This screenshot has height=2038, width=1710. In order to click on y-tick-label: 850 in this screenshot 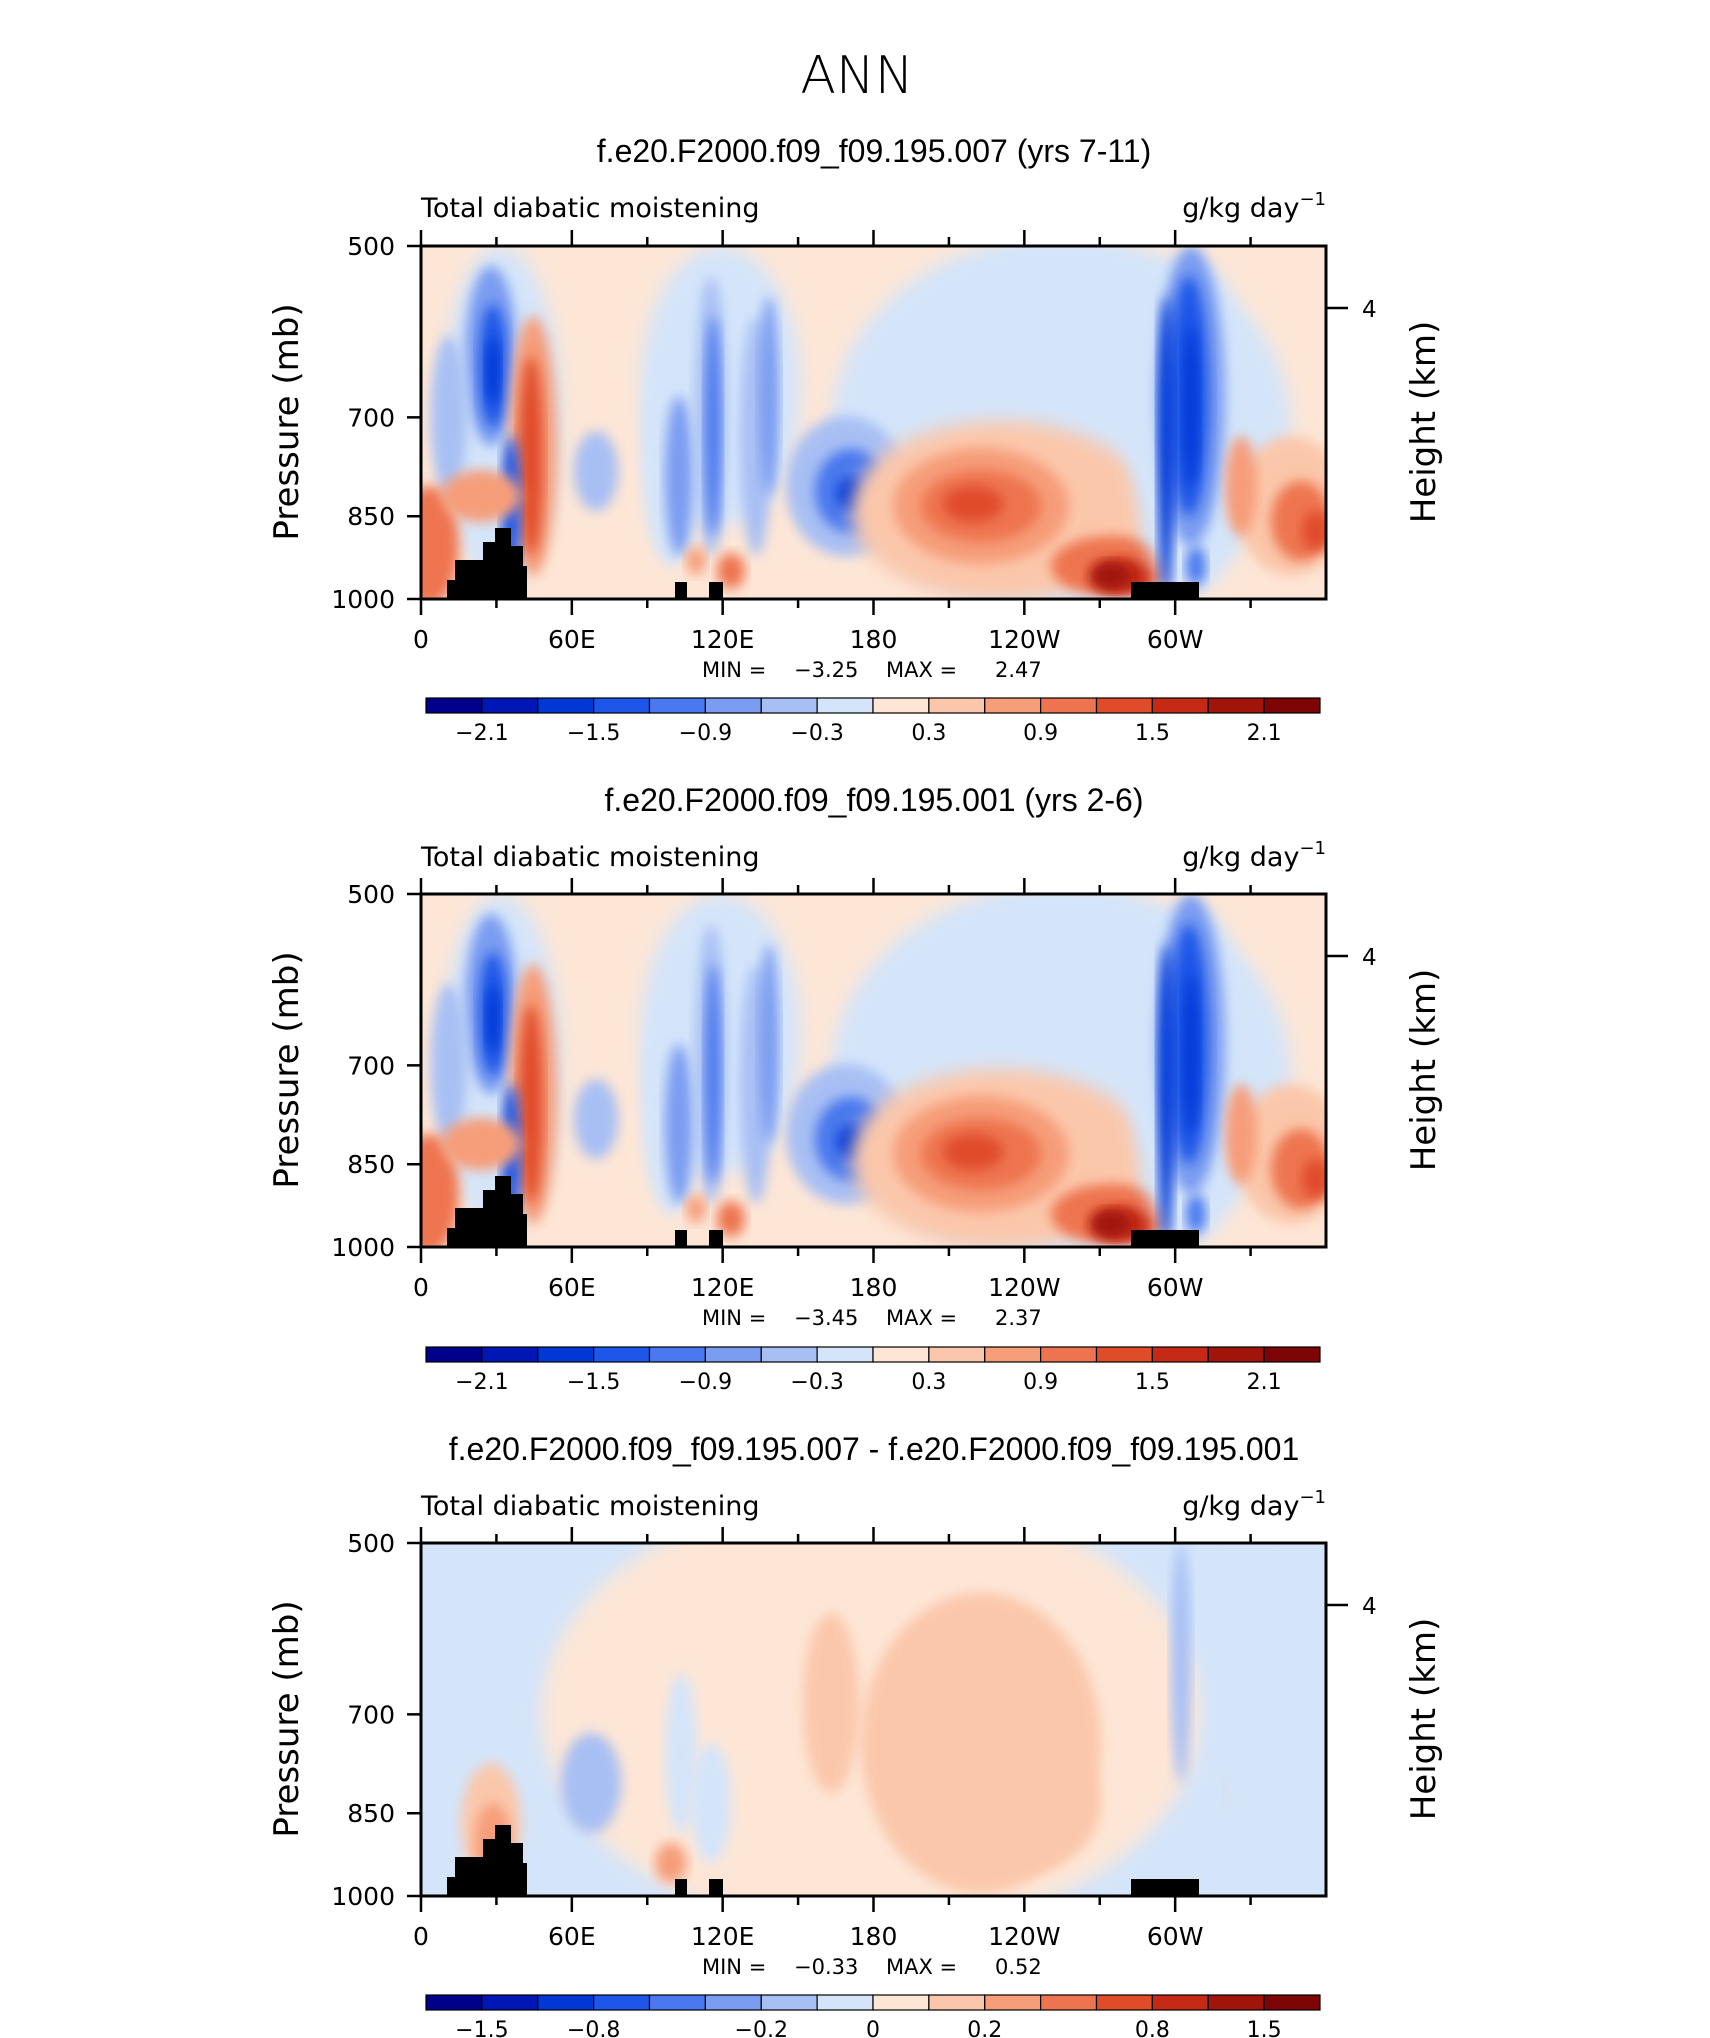, I will do `click(371, 516)`.